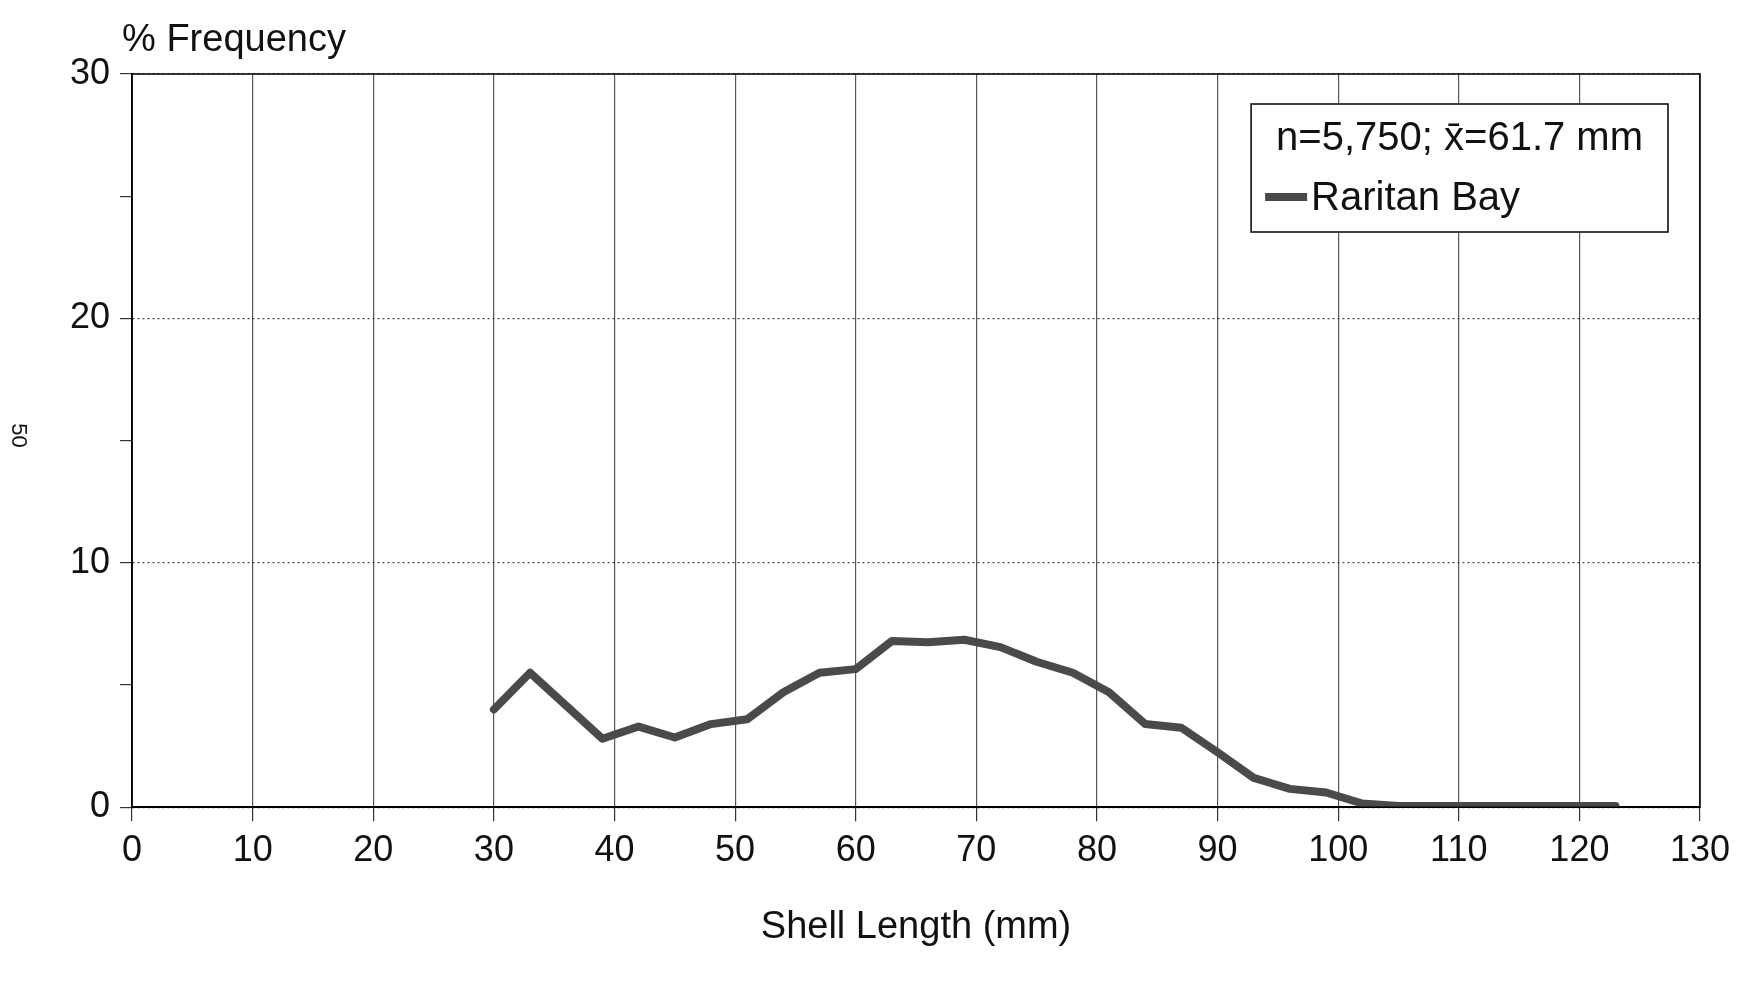 The image size is (1750, 994). I want to click on x-tick-label: 70, so click(976, 848).